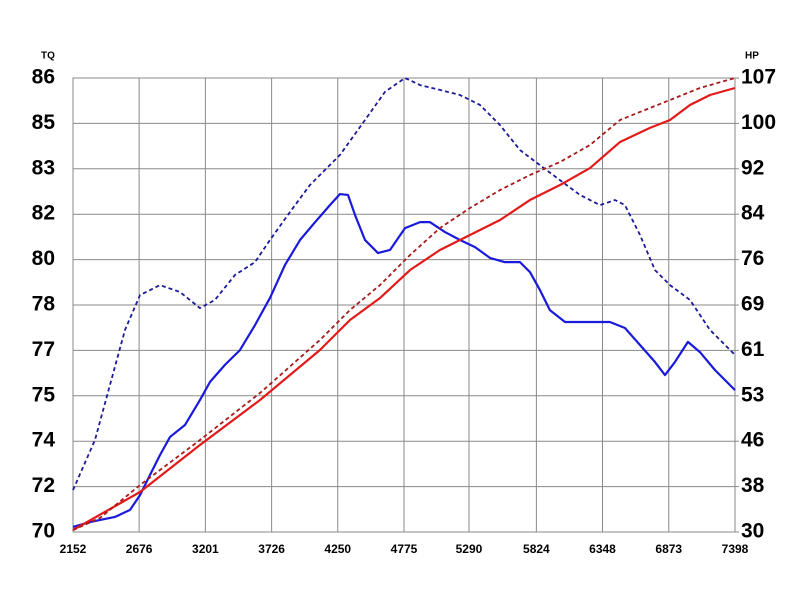 The height and width of the screenshot is (600, 800). Describe the element at coordinates (753, 349) in the screenshot. I see `y2-tick-label: 61` at that location.